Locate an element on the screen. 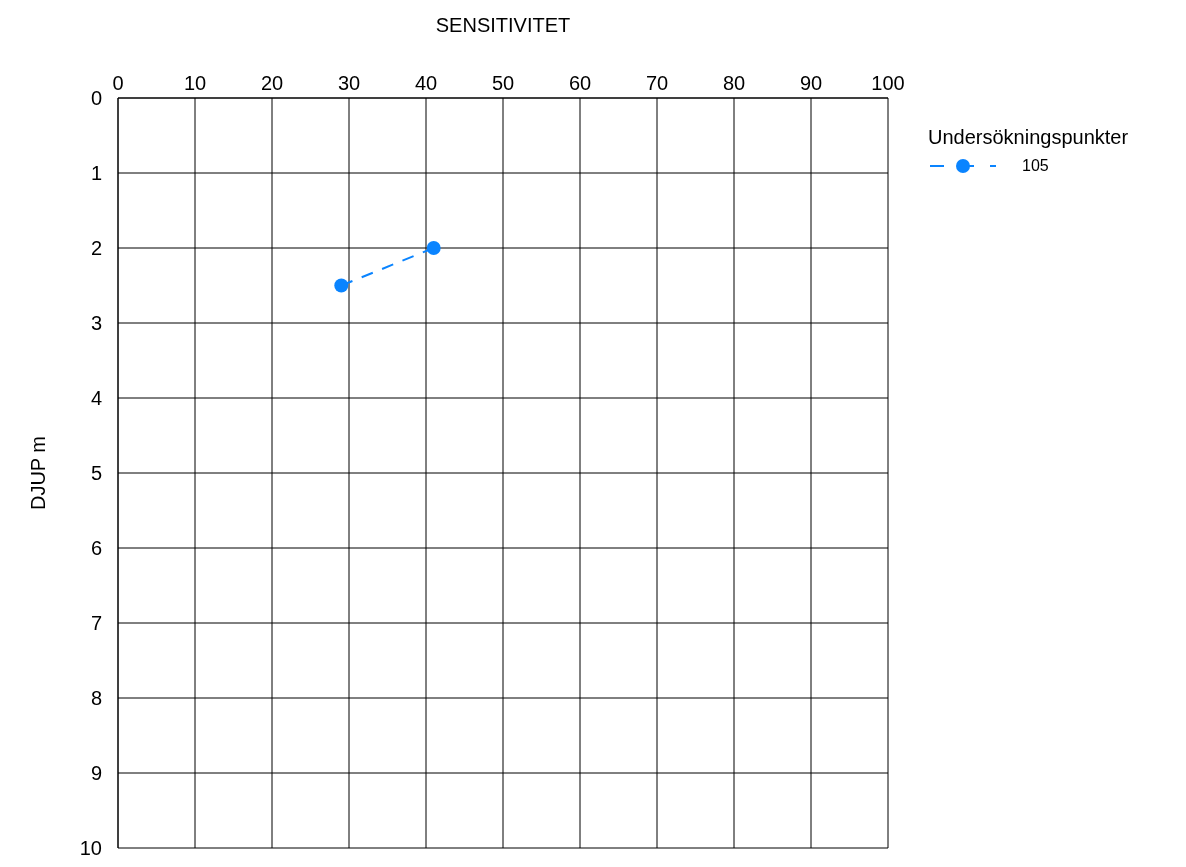 The height and width of the screenshot is (867, 1186). y-tick-label: 3 is located at coordinates (96, 323).